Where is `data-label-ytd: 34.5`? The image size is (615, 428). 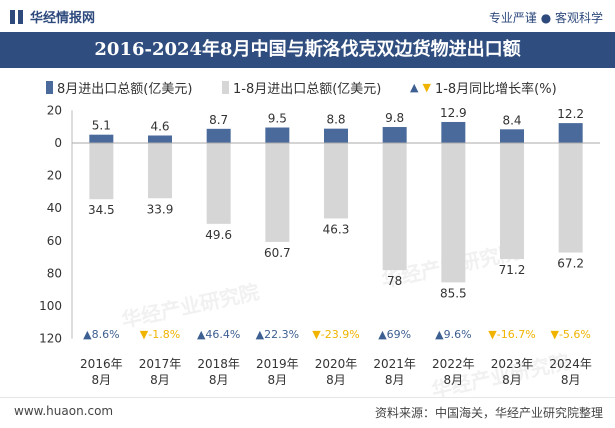
data-label-ytd: 34.5 is located at coordinates (101, 210).